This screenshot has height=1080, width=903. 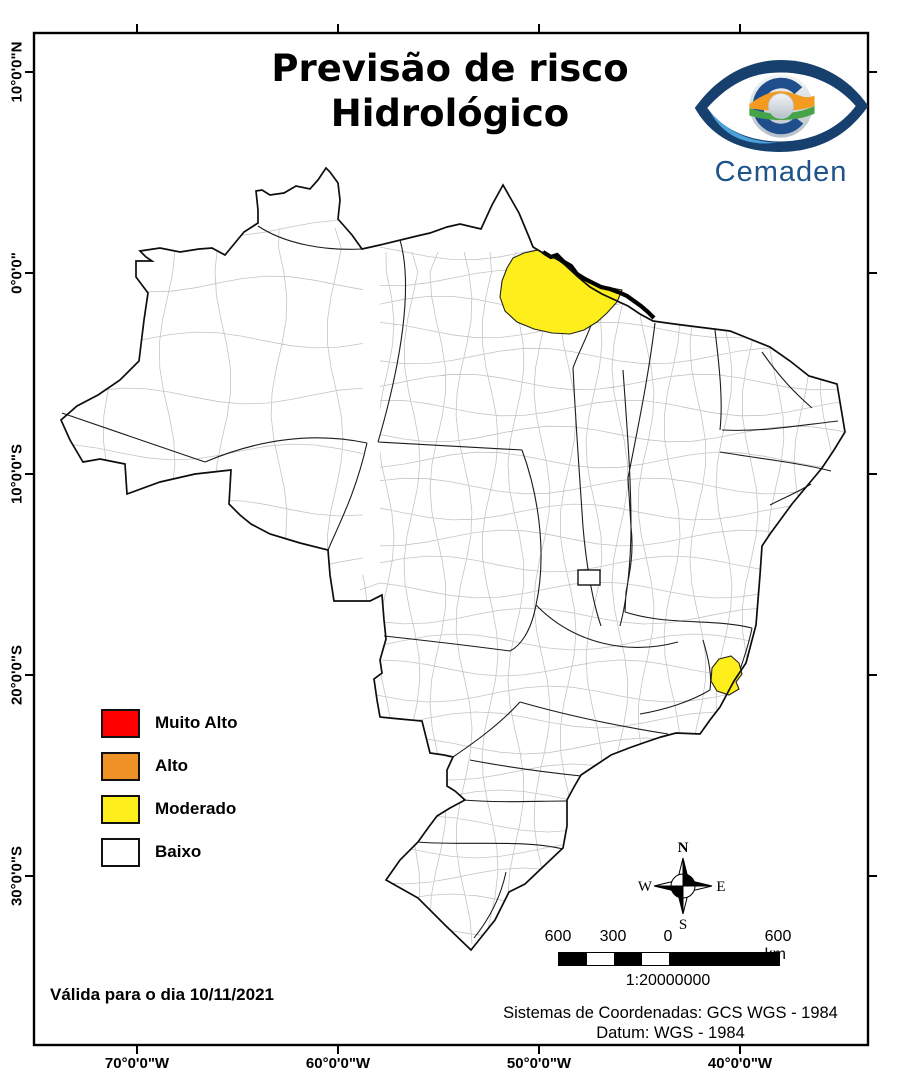 I want to click on lon-label-50w: 50°0'0"W, so click(x=539, y=1063).